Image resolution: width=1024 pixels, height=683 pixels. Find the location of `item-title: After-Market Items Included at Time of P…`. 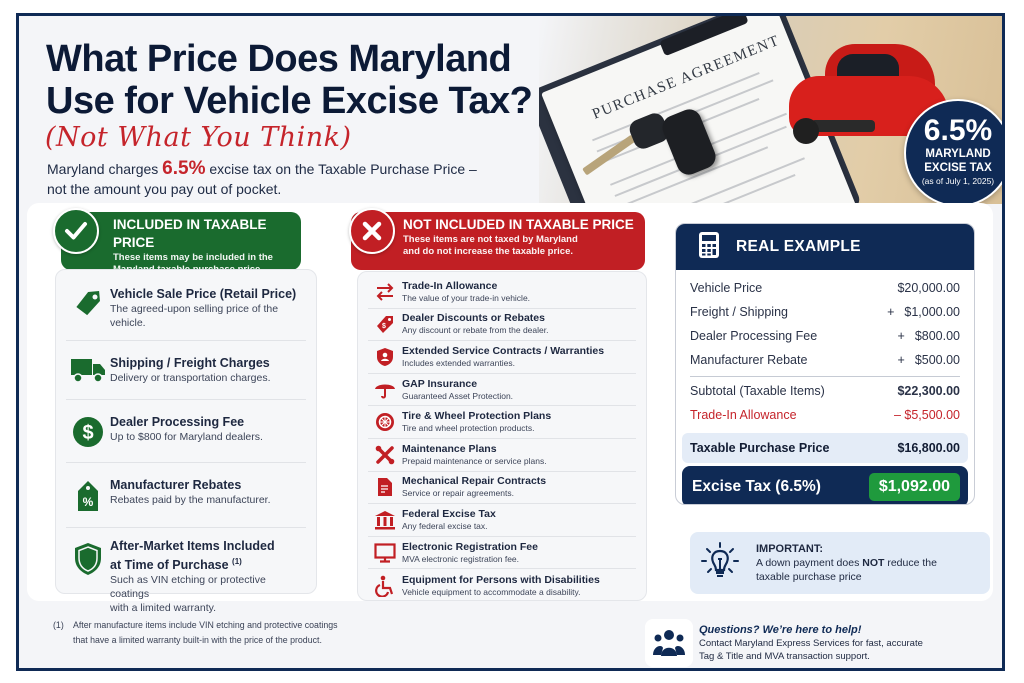

item-title: After-Market Items Included at Time of P… is located at coordinates (208, 555).